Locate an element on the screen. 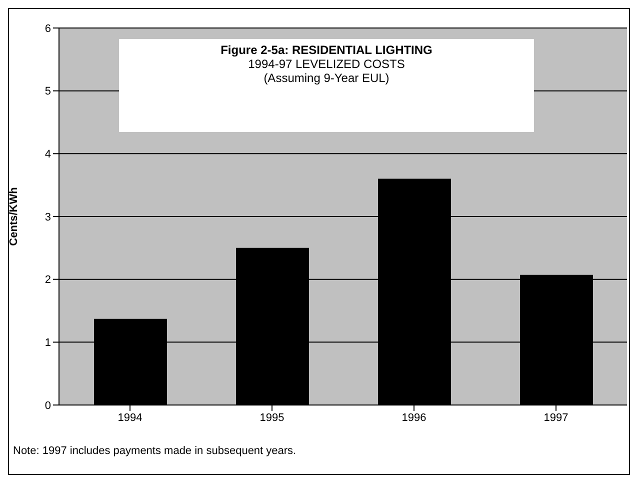 Image resolution: width=638 pixels, height=483 pixels. x-tick-label: 1994 is located at coordinates (130, 418).